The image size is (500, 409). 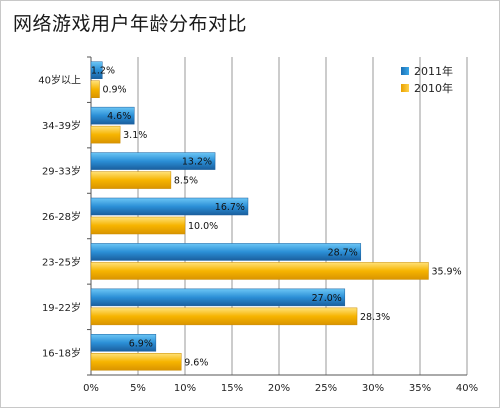 What do you see at coordinates (130, 24) in the screenshot?
I see `chart-title: 网络游戏用户年龄分布对比` at bounding box center [130, 24].